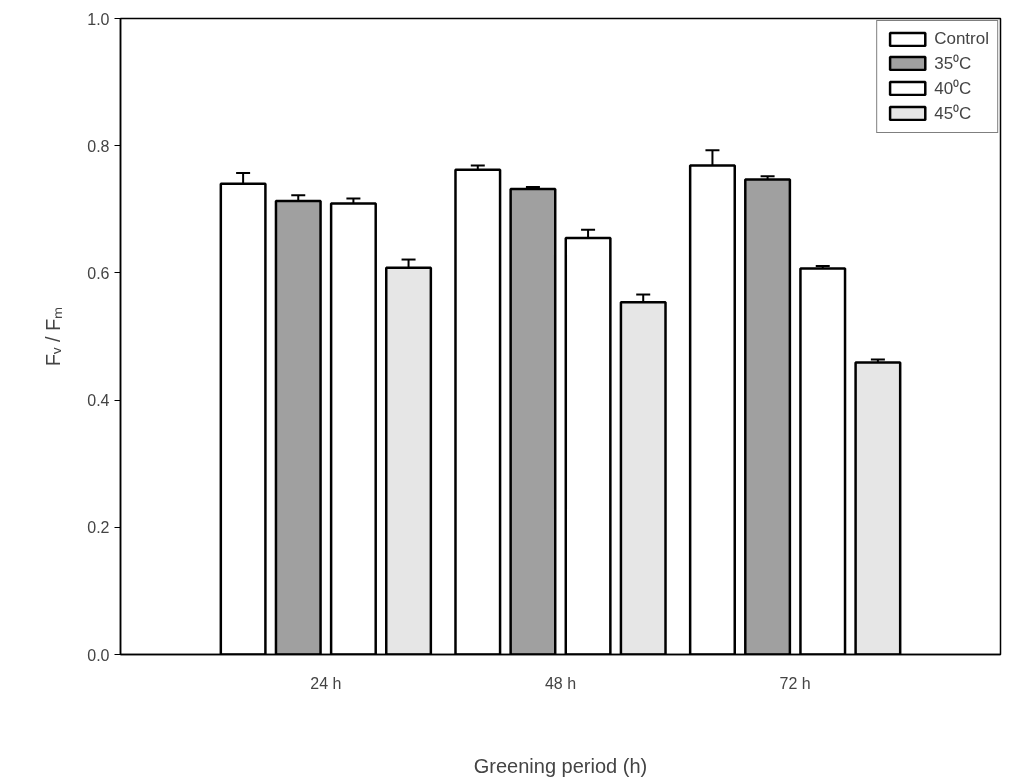 This screenshot has height=782, width=1010. I want to click on y-tick-label: 0.8, so click(98, 146).